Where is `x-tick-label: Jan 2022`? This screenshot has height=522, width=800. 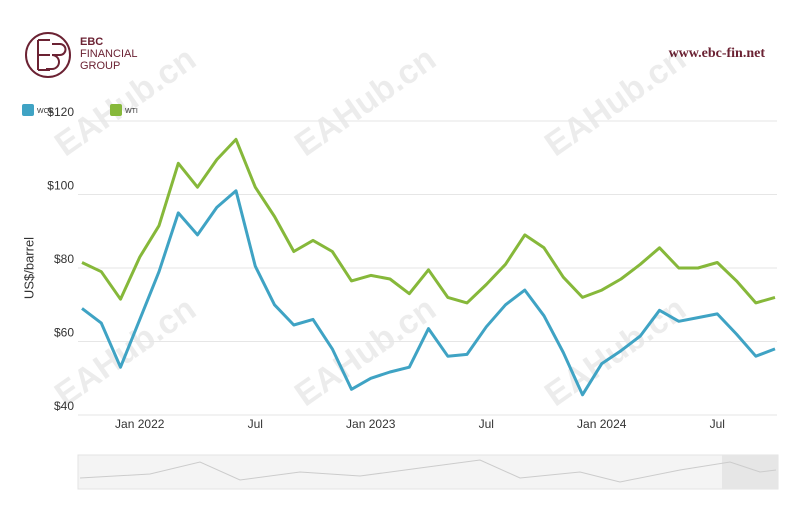 x-tick-label: Jan 2022 is located at coordinates (140, 424).